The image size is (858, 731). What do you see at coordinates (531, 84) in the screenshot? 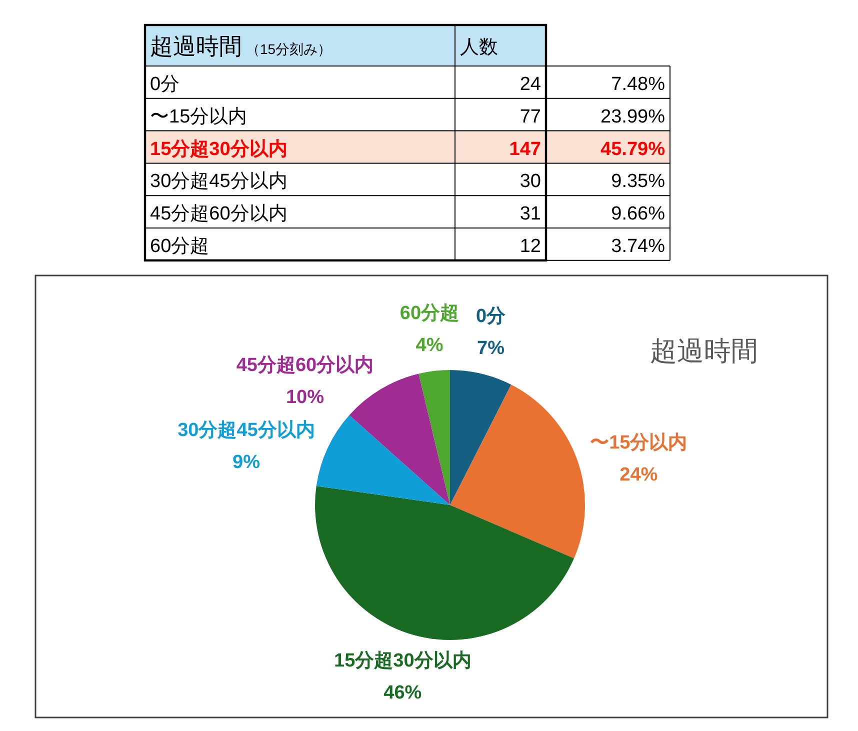
I see `data-label: 24` at bounding box center [531, 84].